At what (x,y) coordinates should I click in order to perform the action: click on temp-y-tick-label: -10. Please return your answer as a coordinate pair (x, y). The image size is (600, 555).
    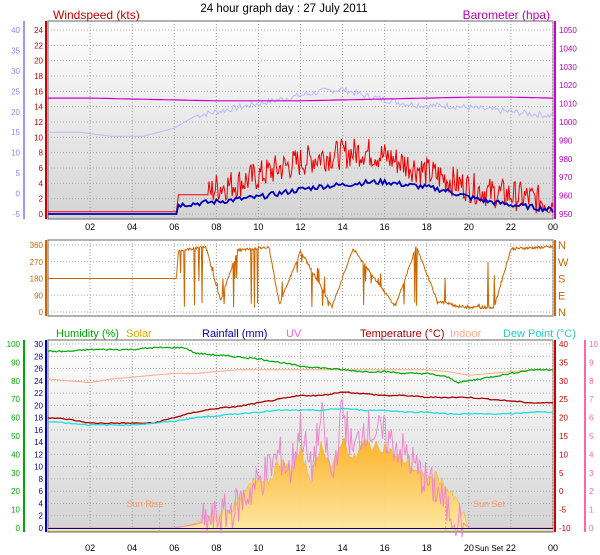
    Looking at the image, I should click on (565, 528).